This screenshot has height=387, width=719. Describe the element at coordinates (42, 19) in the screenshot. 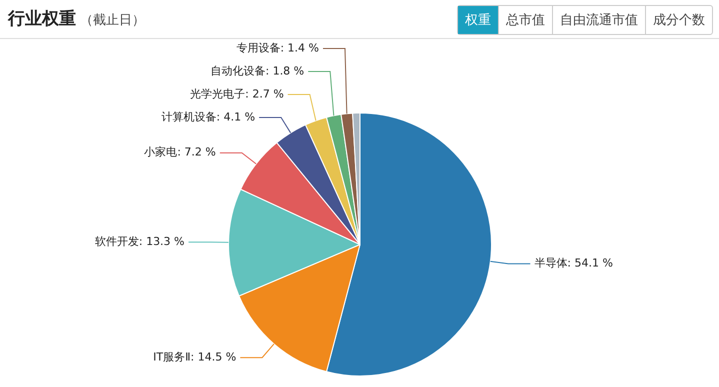

I see `chart-title: 行业权重` at that location.